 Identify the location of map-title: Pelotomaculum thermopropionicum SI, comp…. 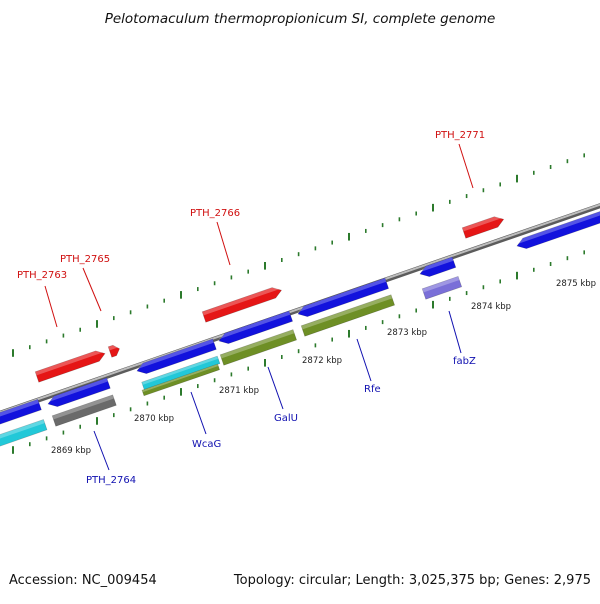
(300, 19).